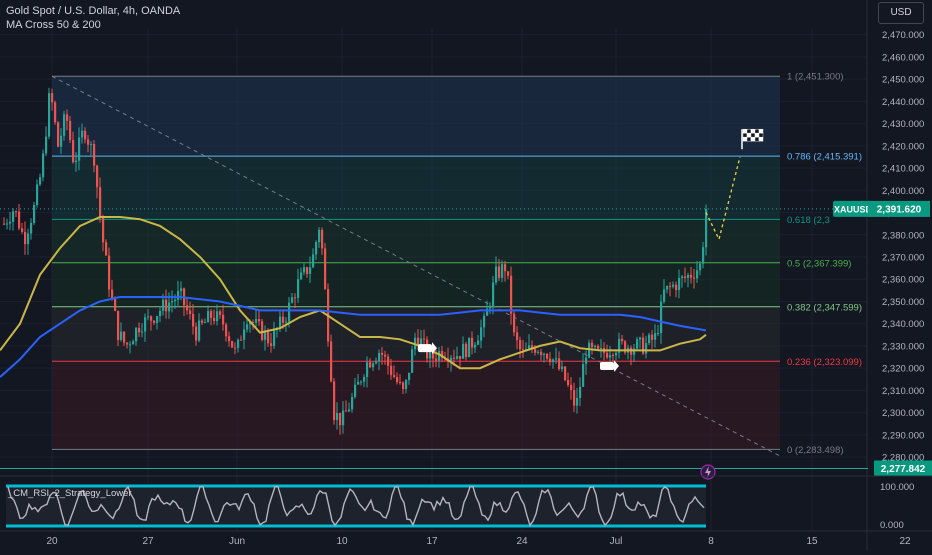  I want to click on ma200-line, so click(353, 337).